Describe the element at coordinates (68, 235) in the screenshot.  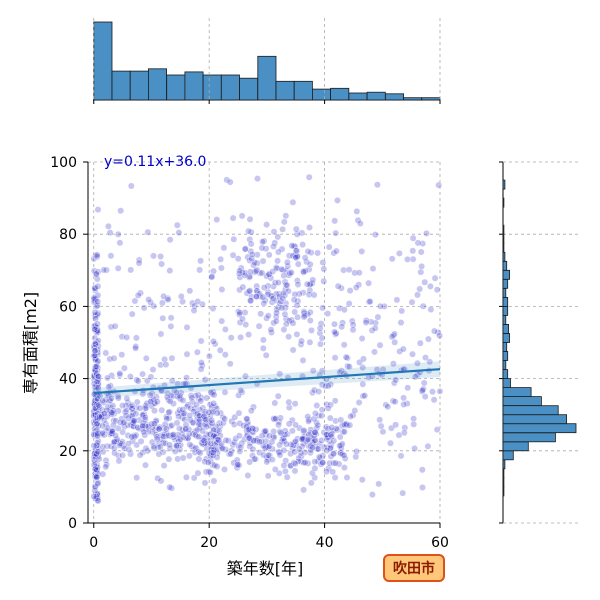
I see `y-tick-label: 80` at that location.